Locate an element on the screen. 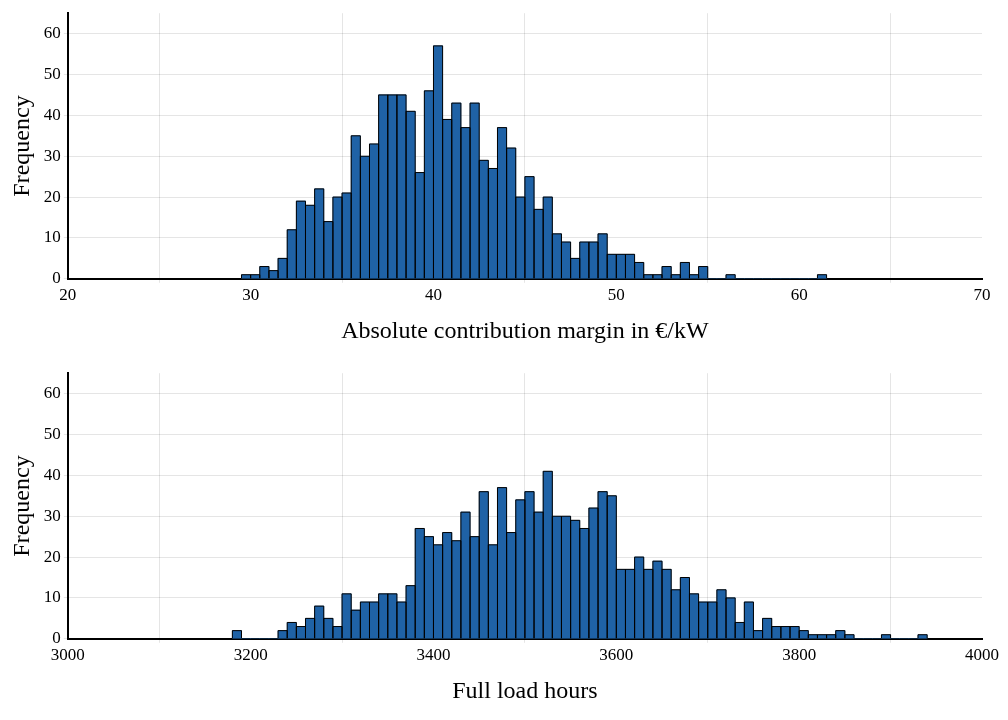  x-tick-label: 4000 is located at coordinates (982, 655).